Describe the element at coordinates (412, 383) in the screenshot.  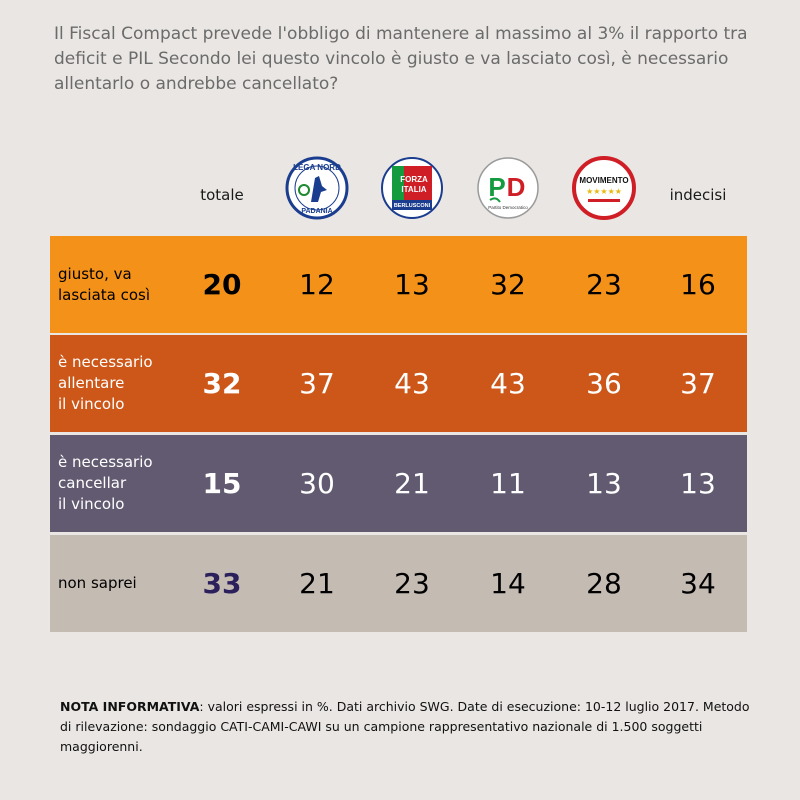
I see `cell-forza: 43` at that location.